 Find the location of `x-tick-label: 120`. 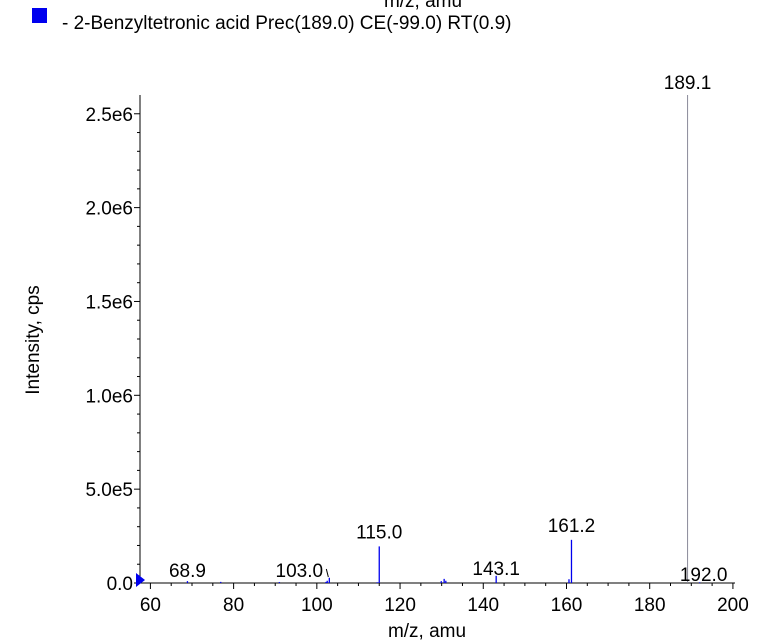

x-tick-label: 120 is located at coordinates (400, 605).